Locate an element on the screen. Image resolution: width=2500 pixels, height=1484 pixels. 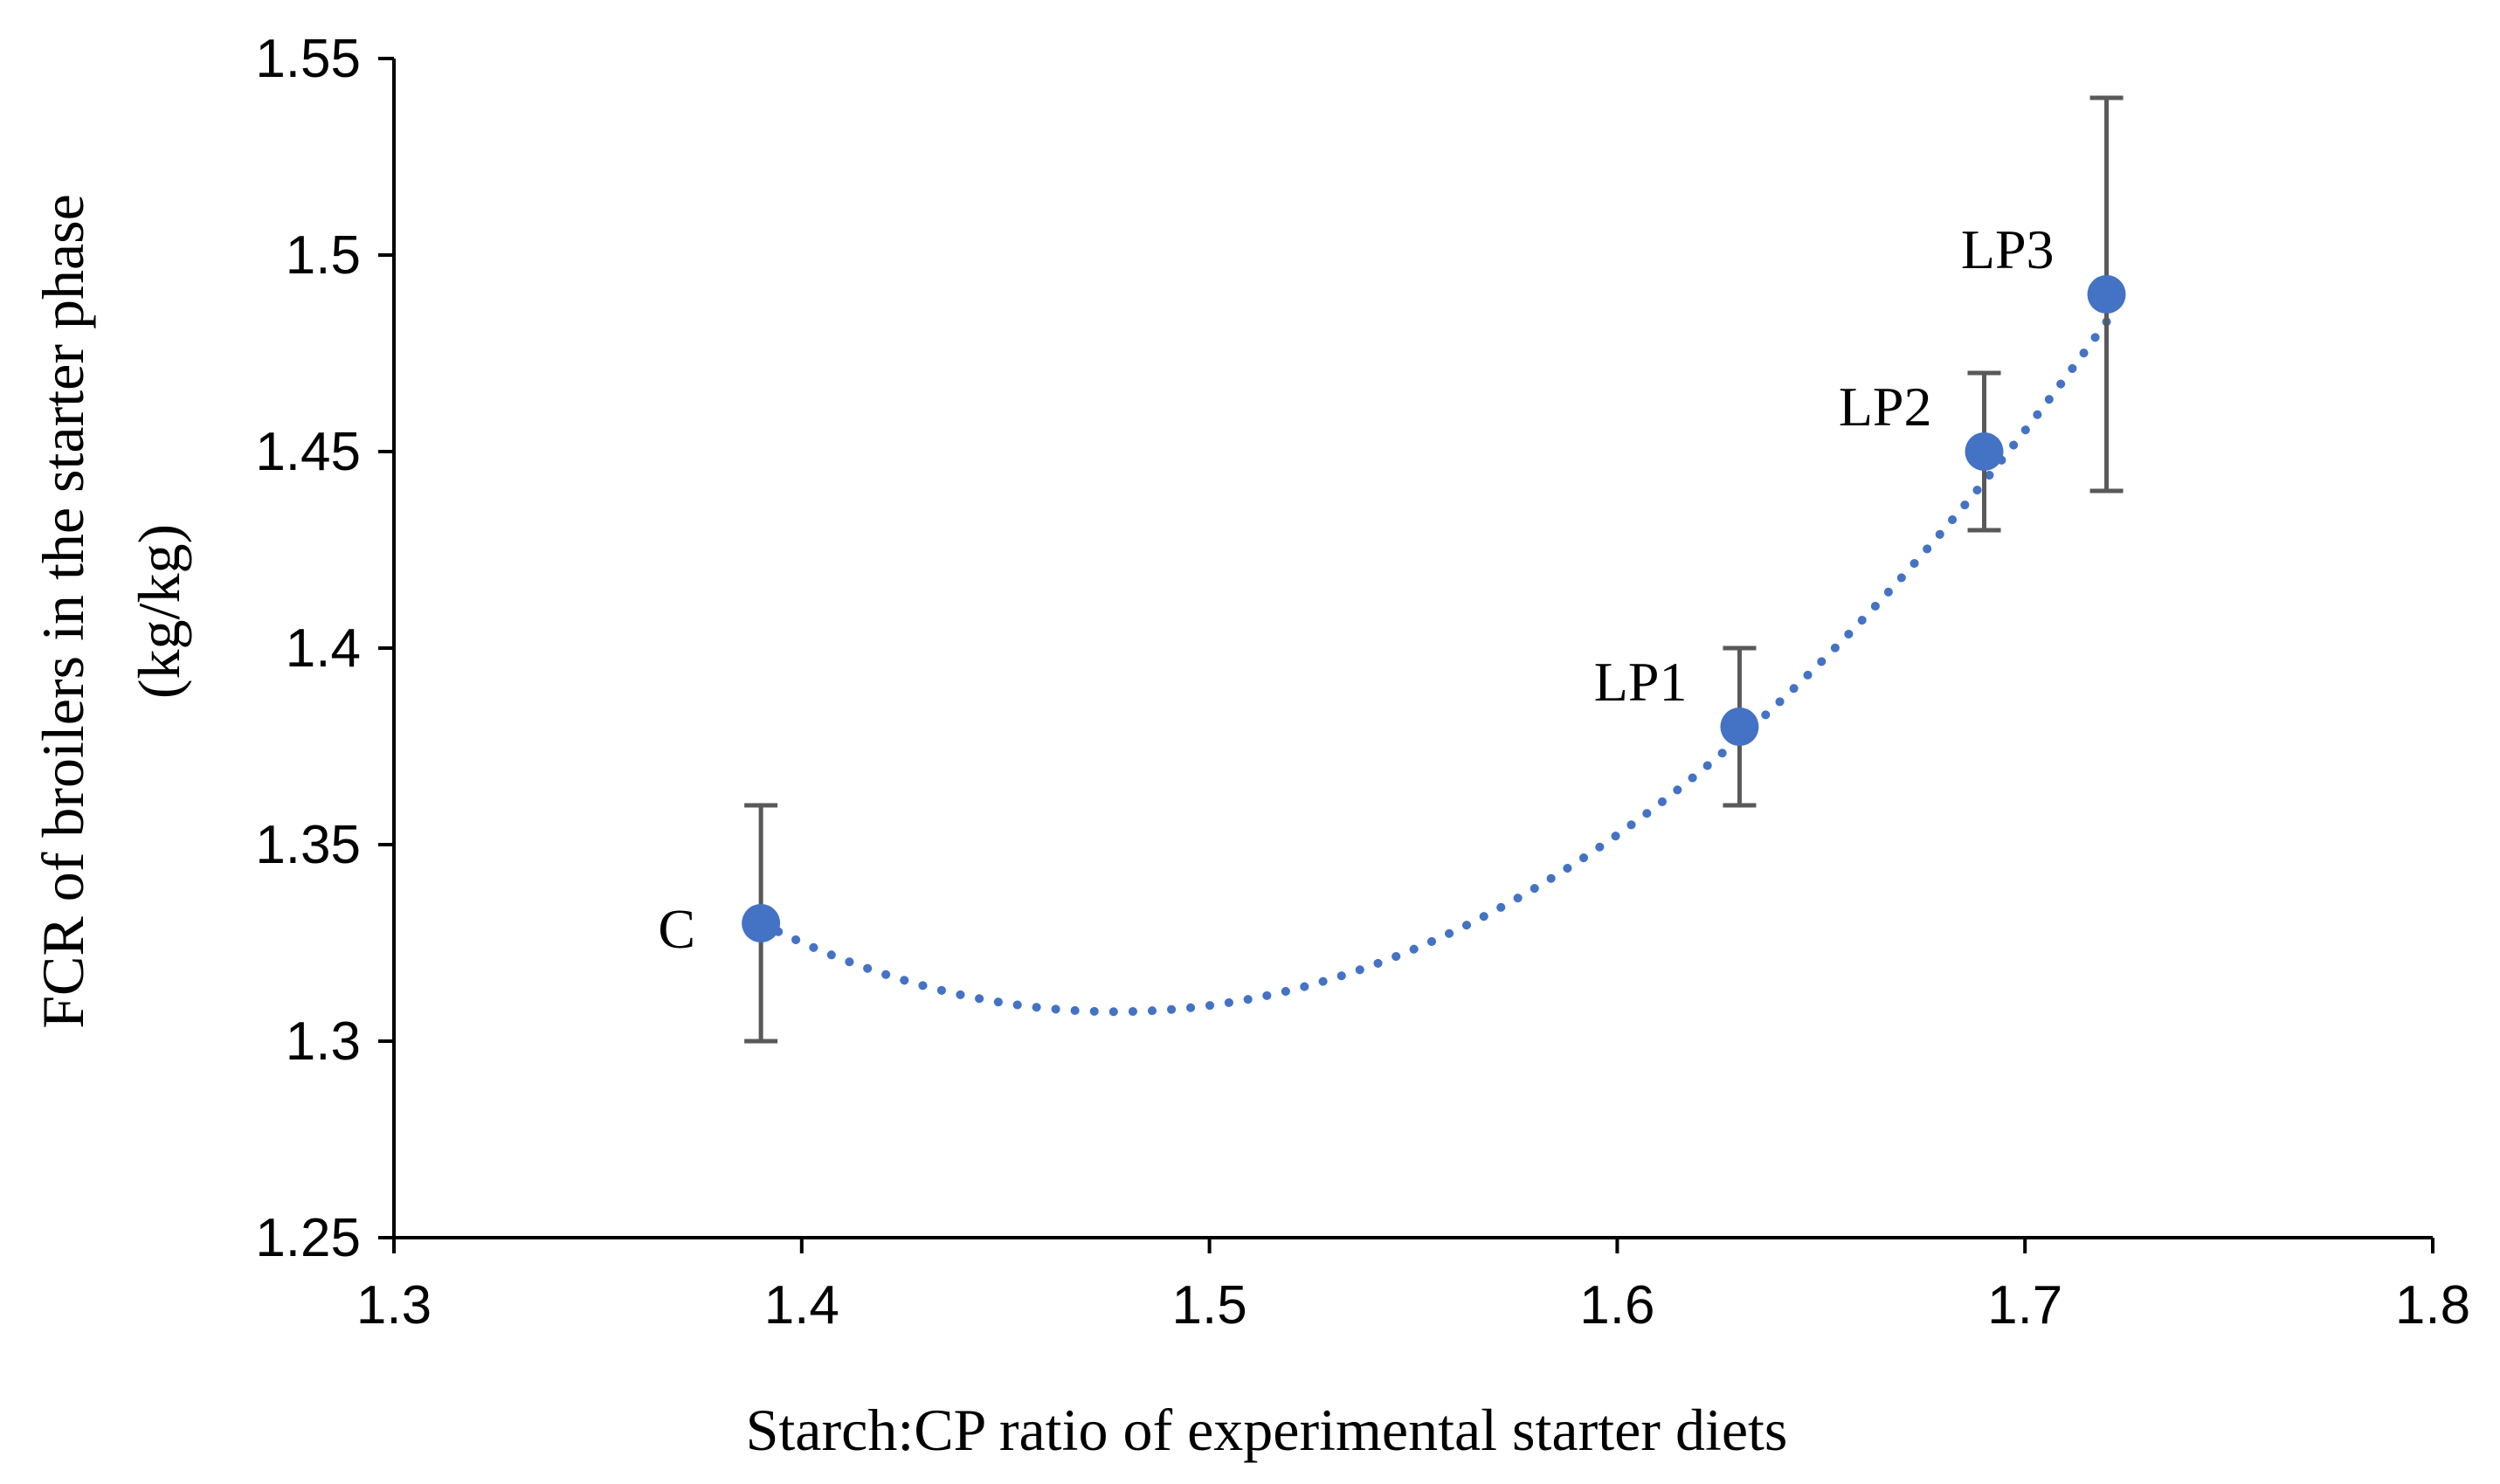
point-label-c: C is located at coordinates (676, 929).